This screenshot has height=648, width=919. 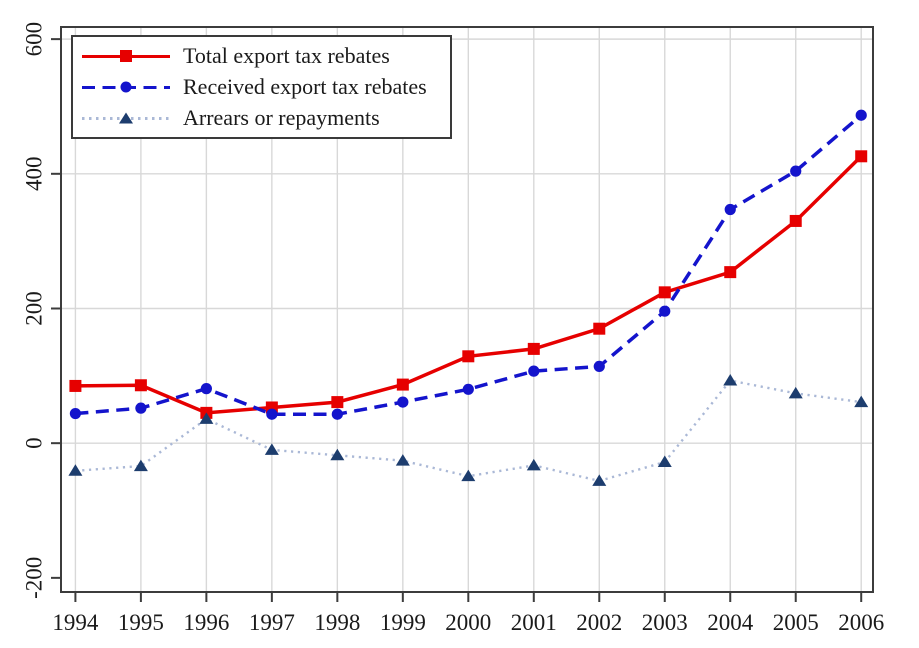 I want to click on legend-label: Arrears or repayments, so click(x=281, y=117).